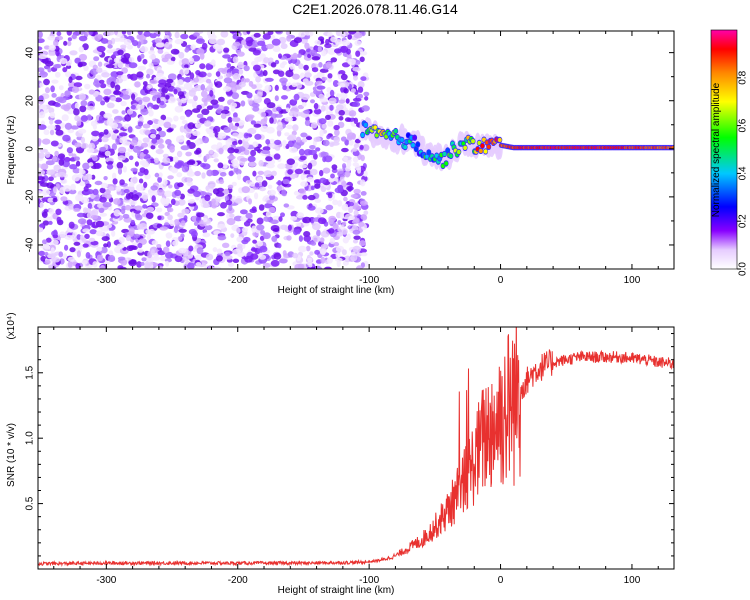 This screenshot has width=750, height=600. What do you see at coordinates (743, 125) in the screenshot?
I see `colorbar-tick-label: 0.6` at bounding box center [743, 125].